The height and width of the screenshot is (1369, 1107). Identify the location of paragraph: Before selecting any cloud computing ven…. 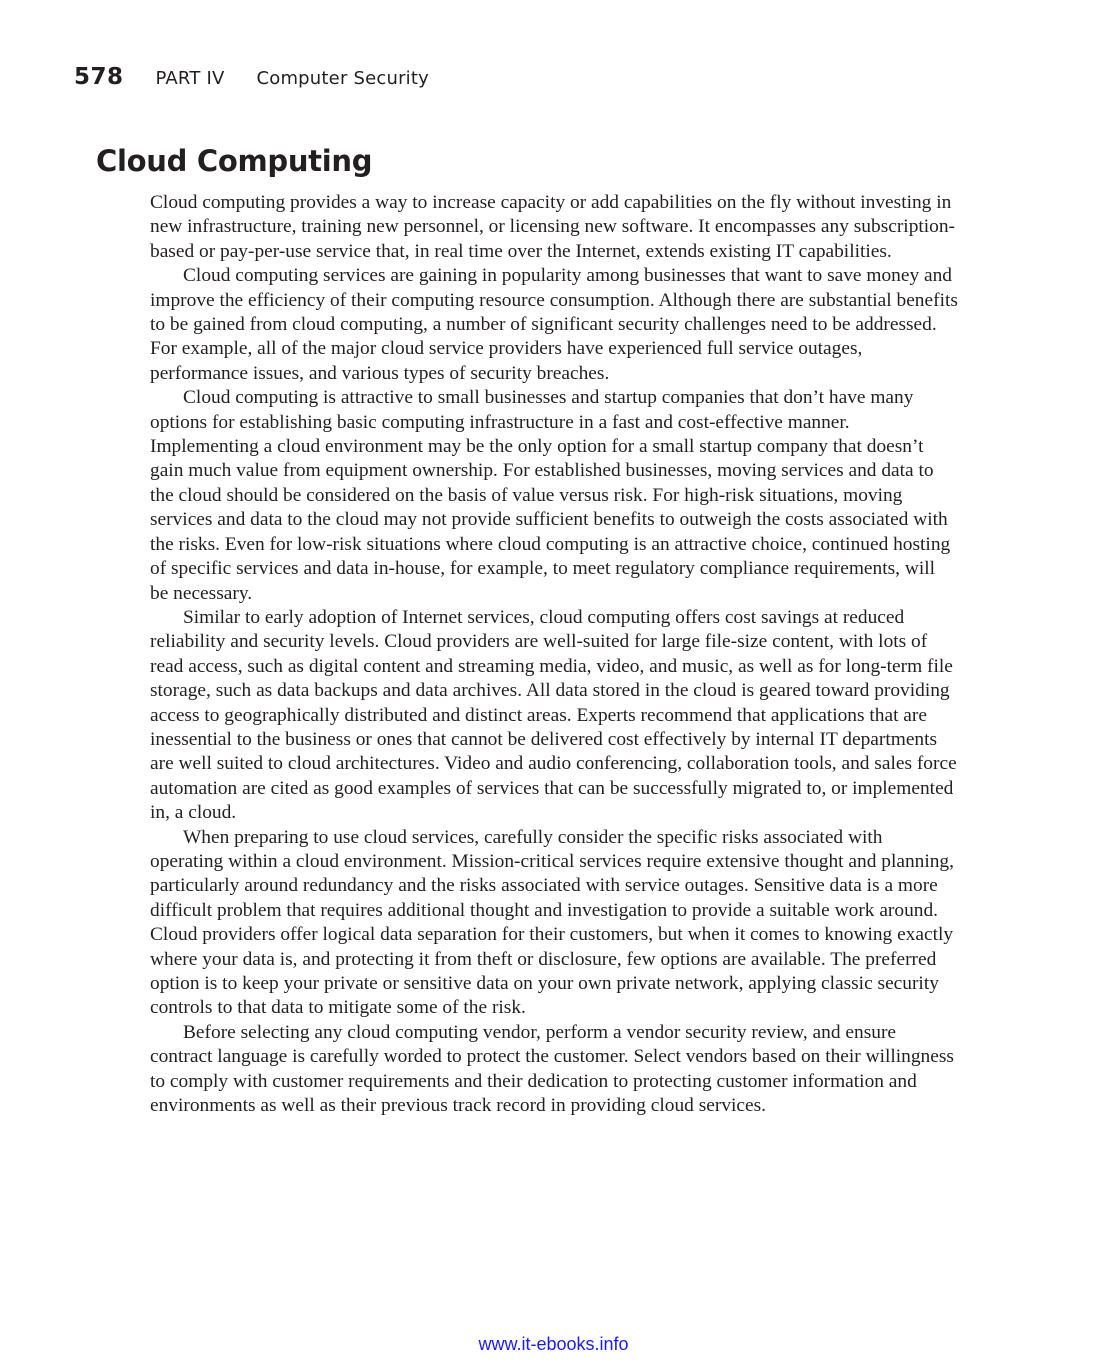
(552, 1069).